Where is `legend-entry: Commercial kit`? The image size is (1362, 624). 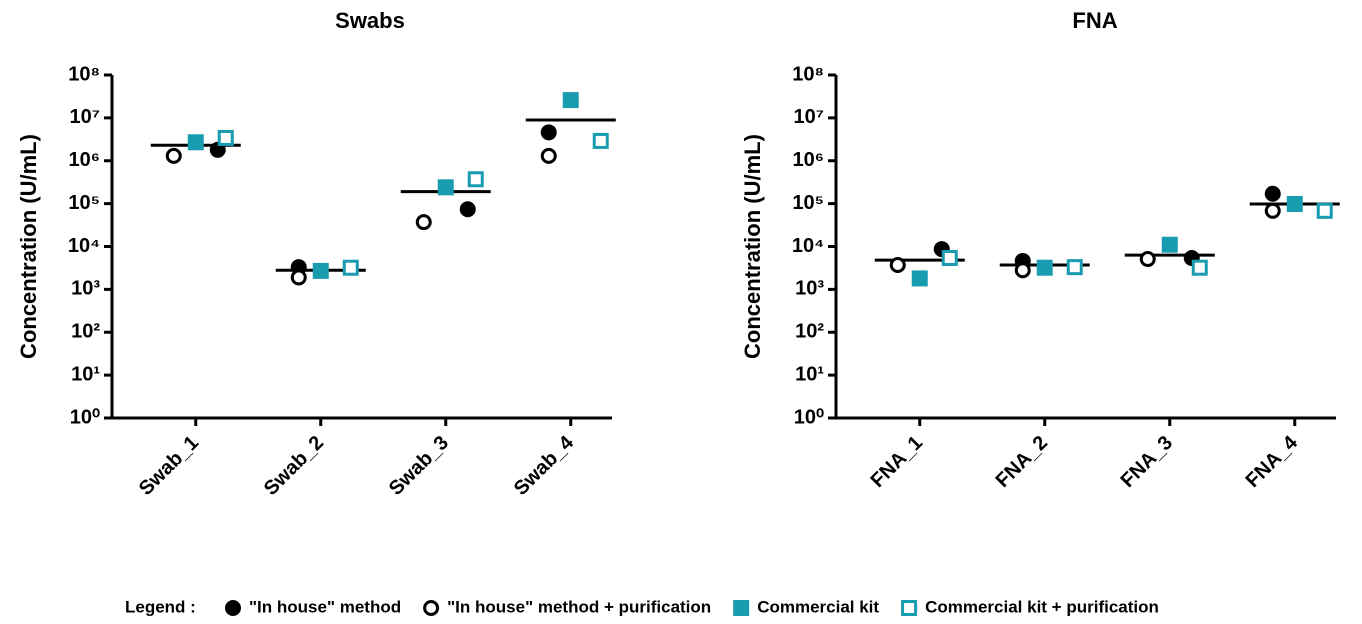 legend-entry: Commercial kit is located at coordinates (818, 606).